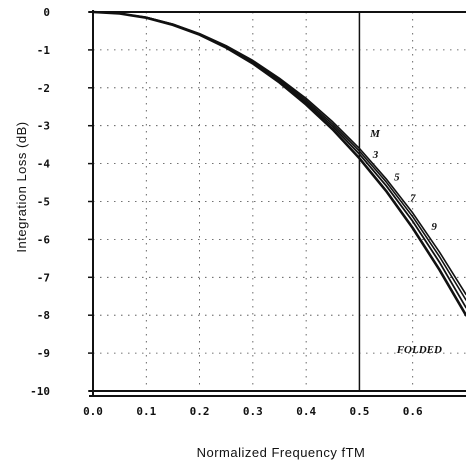 This screenshot has height=469, width=466. What do you see at coordinates (281, 452) in the screenshot?
I see `x-axis-title: Normalized Frequency fTM` at bounding box center [281, 452].